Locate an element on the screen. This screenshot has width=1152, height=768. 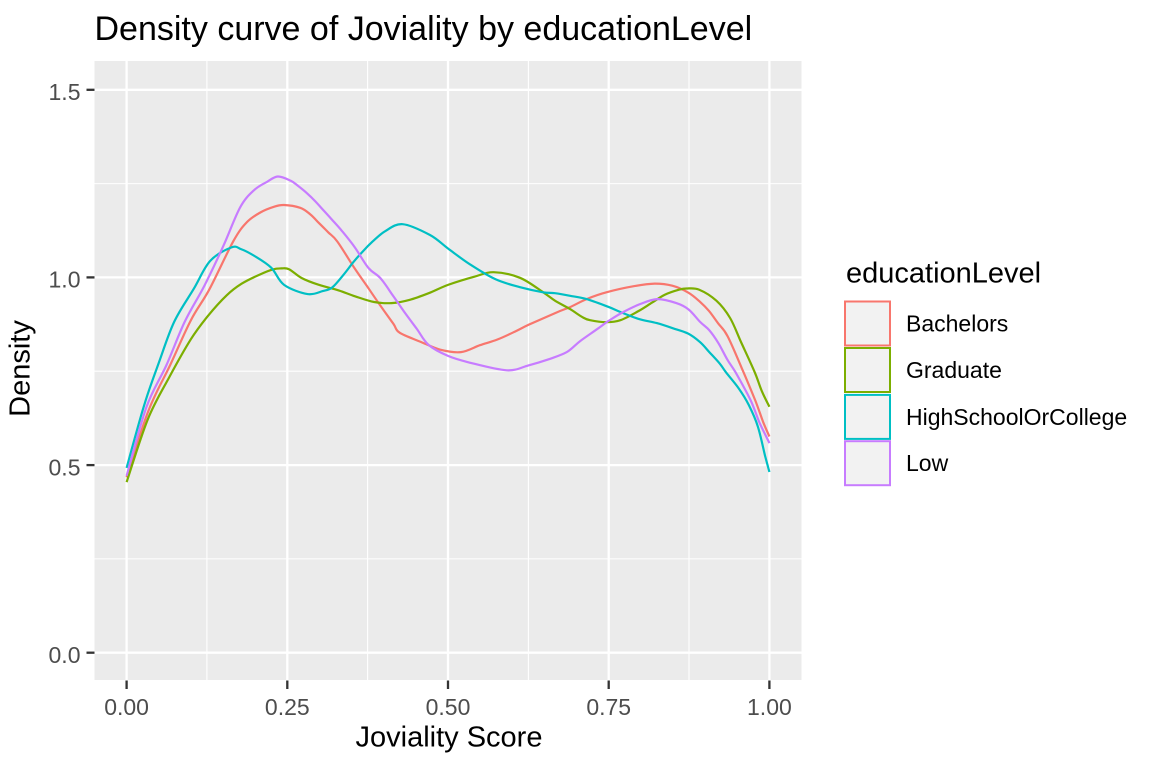
svg-text: 0.25 is located at coordinates (287, 707).